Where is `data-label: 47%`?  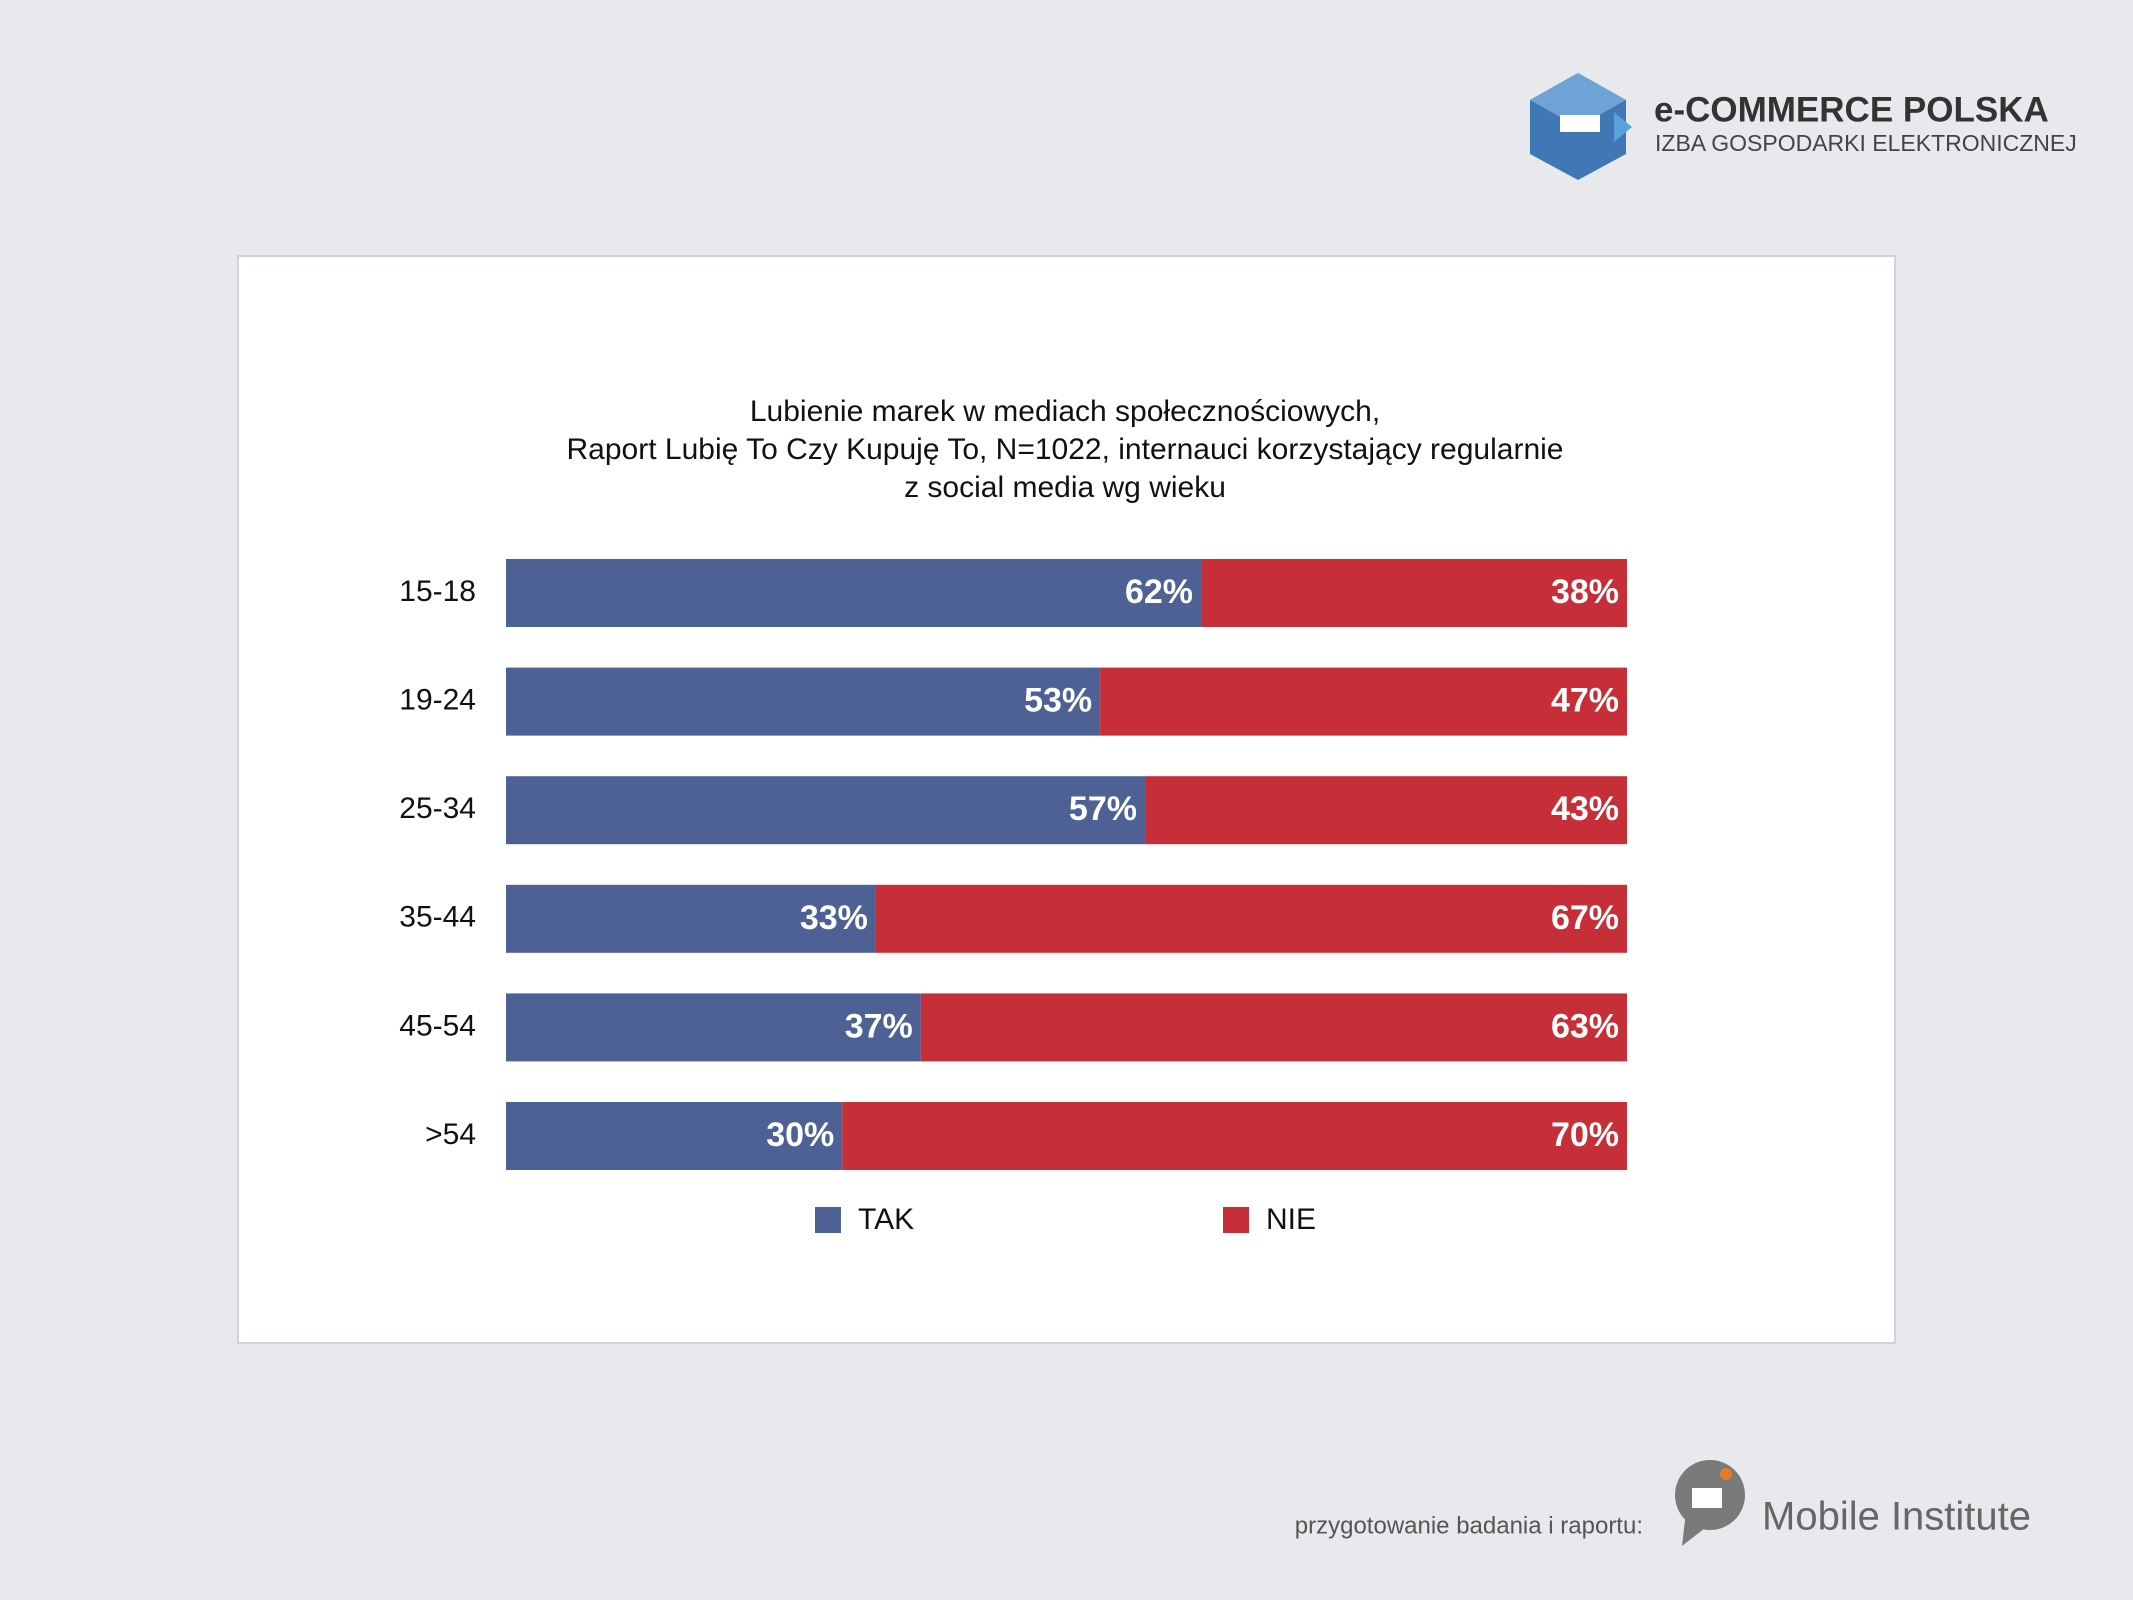 data-label: 47% is located at coordinates (1585, 701).